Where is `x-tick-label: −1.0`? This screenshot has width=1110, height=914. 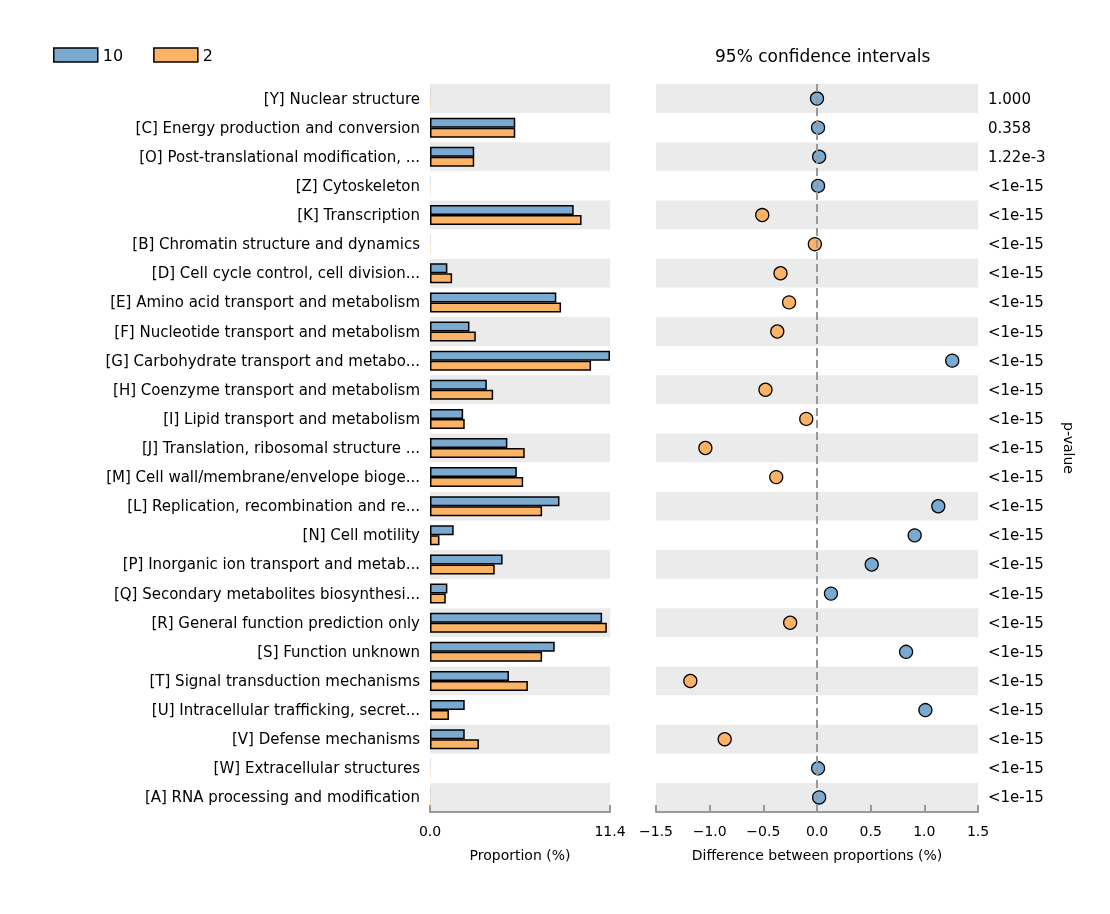 x-tick-label: −1.0 is located at coordinates (709, 831).